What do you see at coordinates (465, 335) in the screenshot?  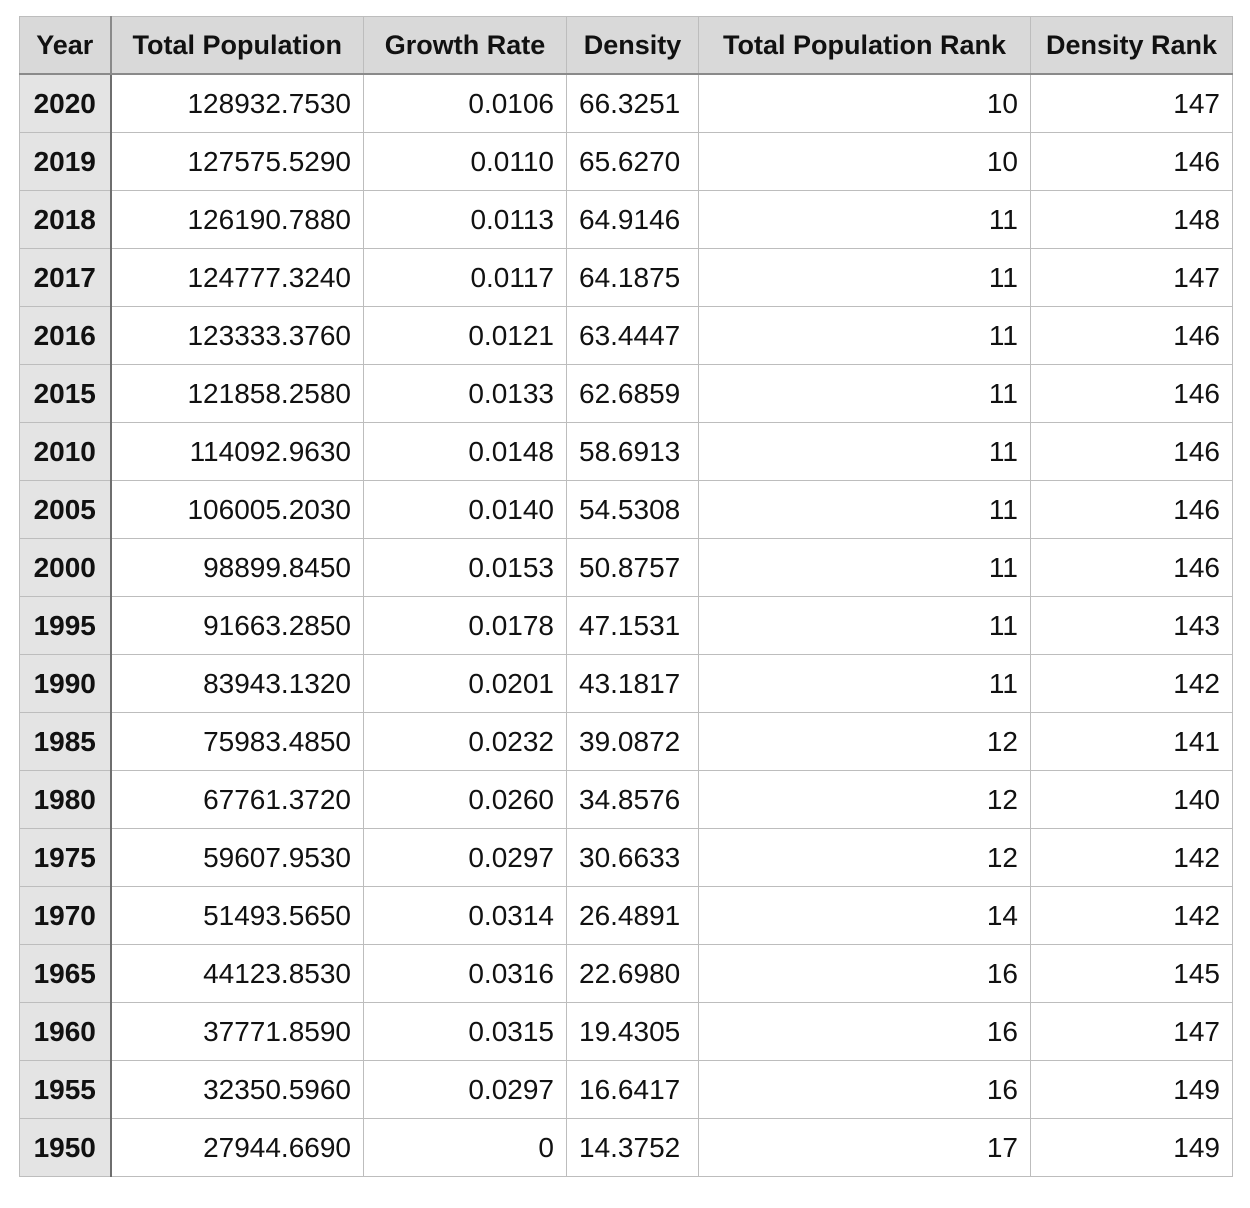 I see `cell-growth-rate: 0.0121` at bounding box center [465, 335].